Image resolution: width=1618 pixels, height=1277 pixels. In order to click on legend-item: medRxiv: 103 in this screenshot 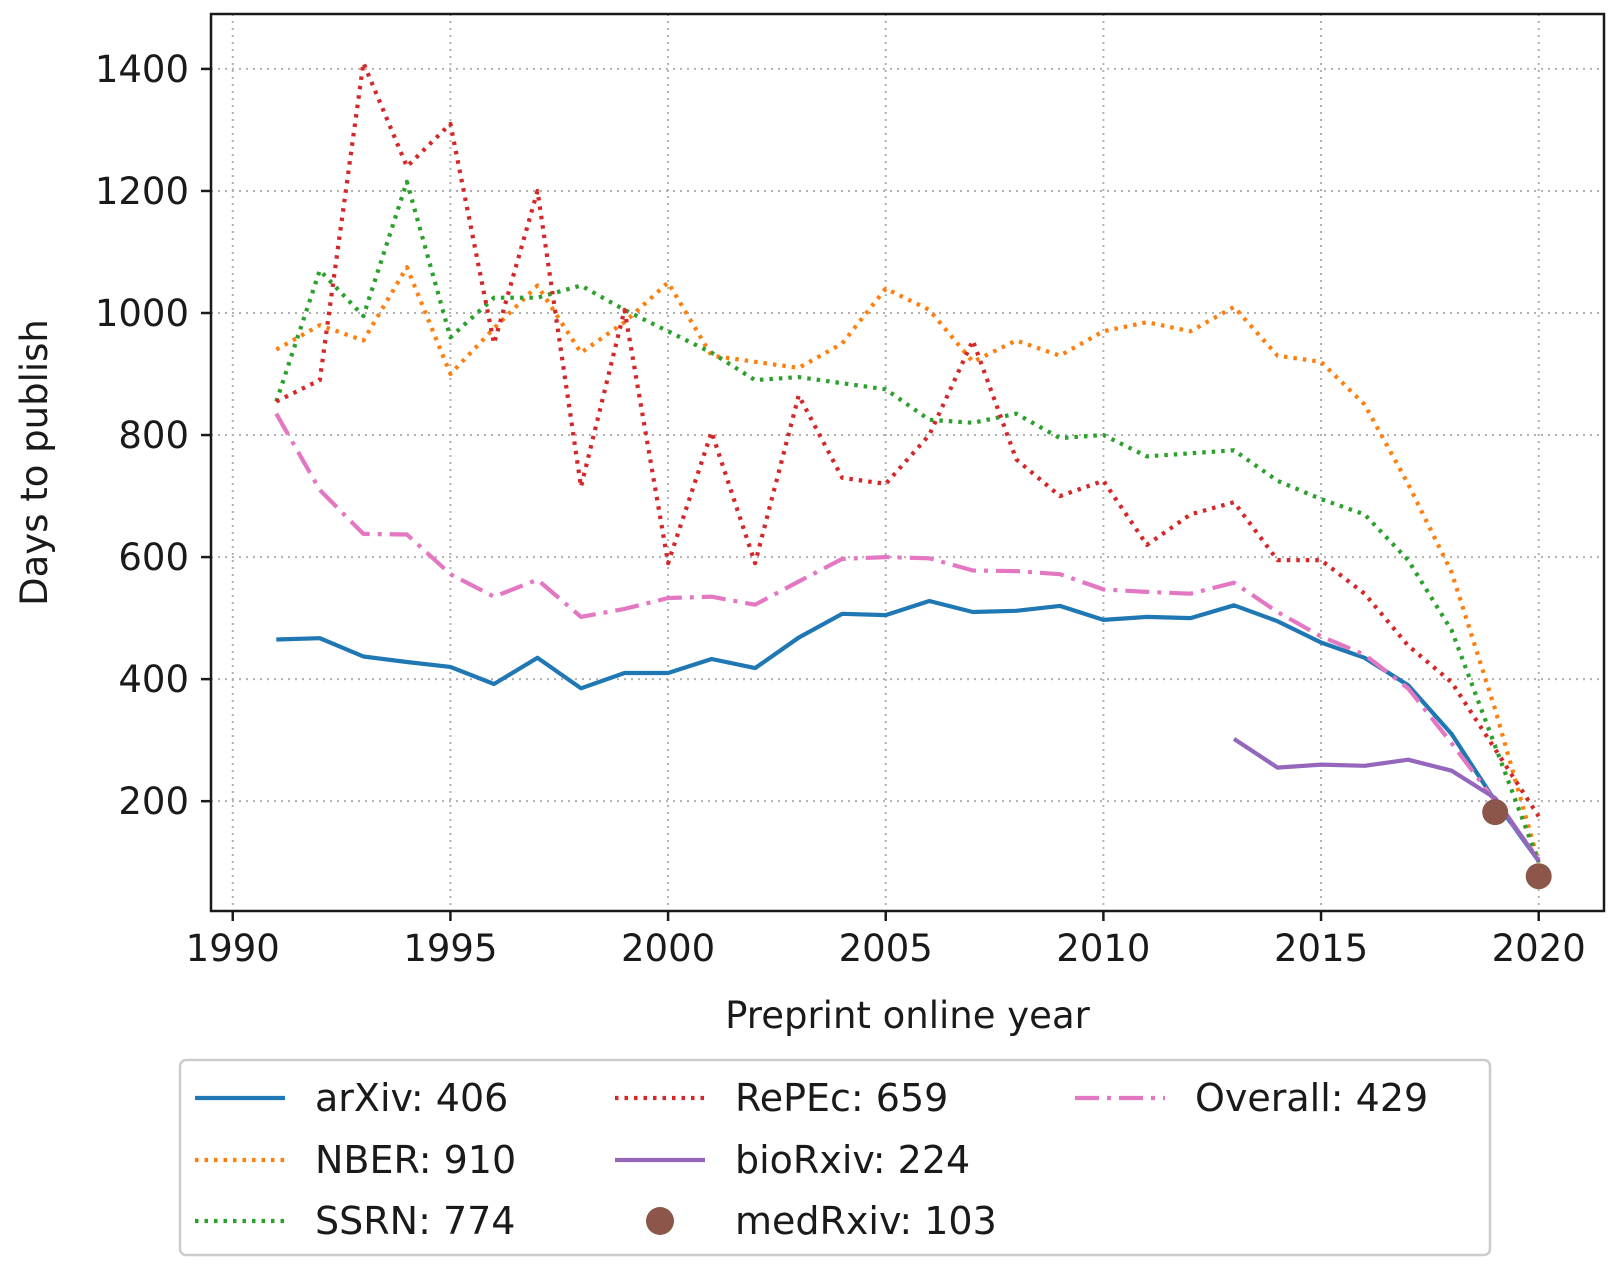, I will do `click(821, 1221)`.